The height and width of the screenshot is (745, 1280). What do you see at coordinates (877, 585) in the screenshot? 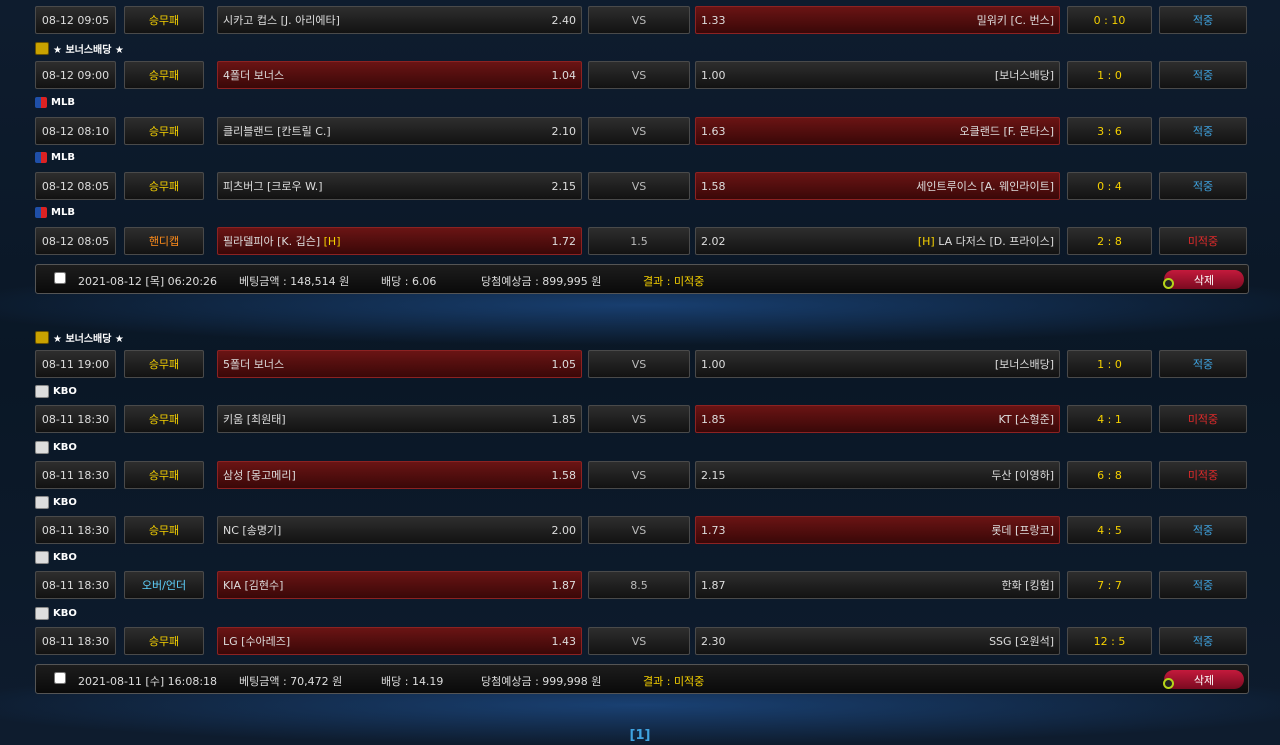
I see `away-team: 1.87 한화 [킹험]` at bounding box center [877, 585].